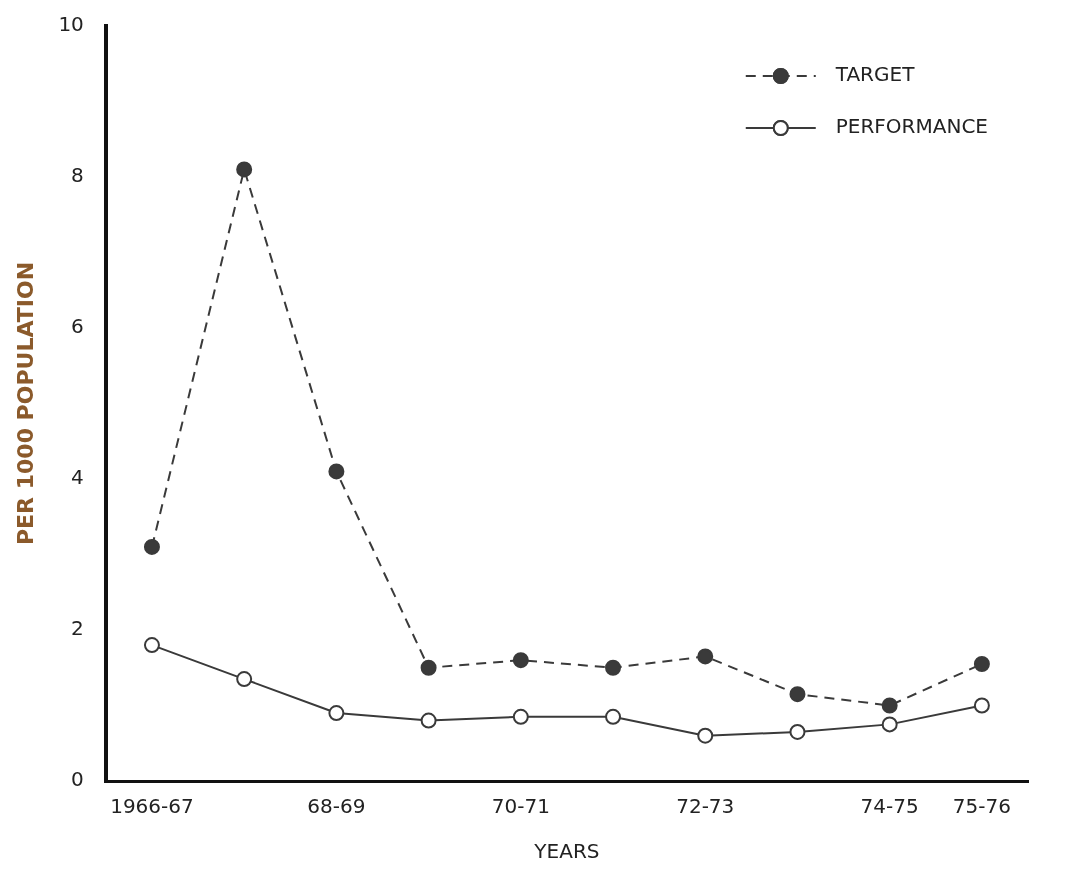 The width and height of the screenshot is (1088, 879). I want to click on y-tick-label: 4, so click(77, 477).